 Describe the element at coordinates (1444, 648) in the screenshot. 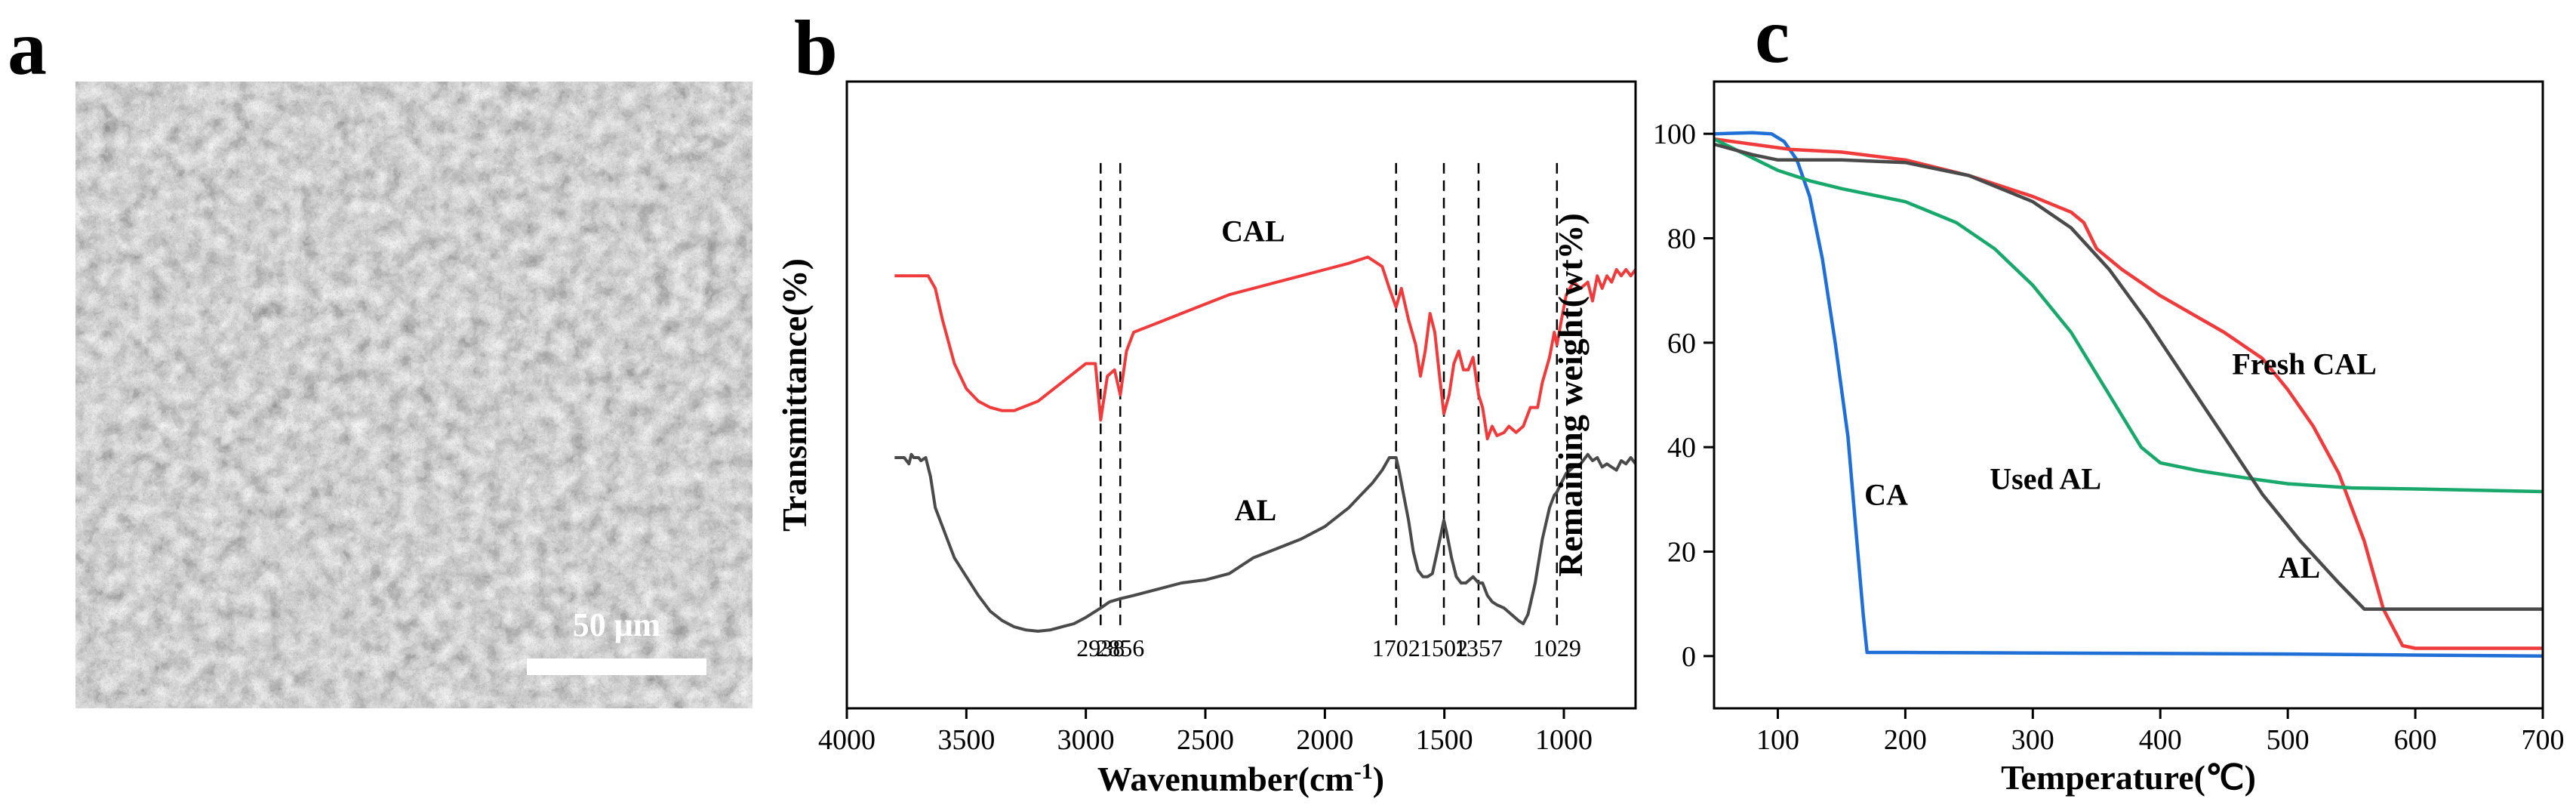

I see `peak-label-1502: 1502` at that location.